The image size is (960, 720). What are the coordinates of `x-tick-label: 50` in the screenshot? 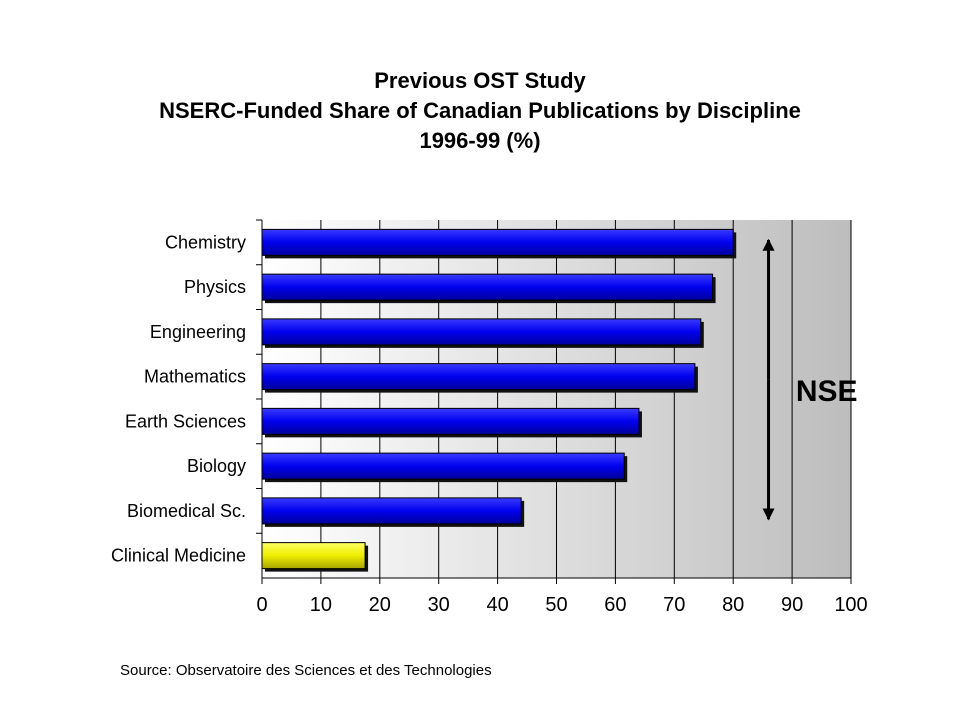 It's located at (556, 605).